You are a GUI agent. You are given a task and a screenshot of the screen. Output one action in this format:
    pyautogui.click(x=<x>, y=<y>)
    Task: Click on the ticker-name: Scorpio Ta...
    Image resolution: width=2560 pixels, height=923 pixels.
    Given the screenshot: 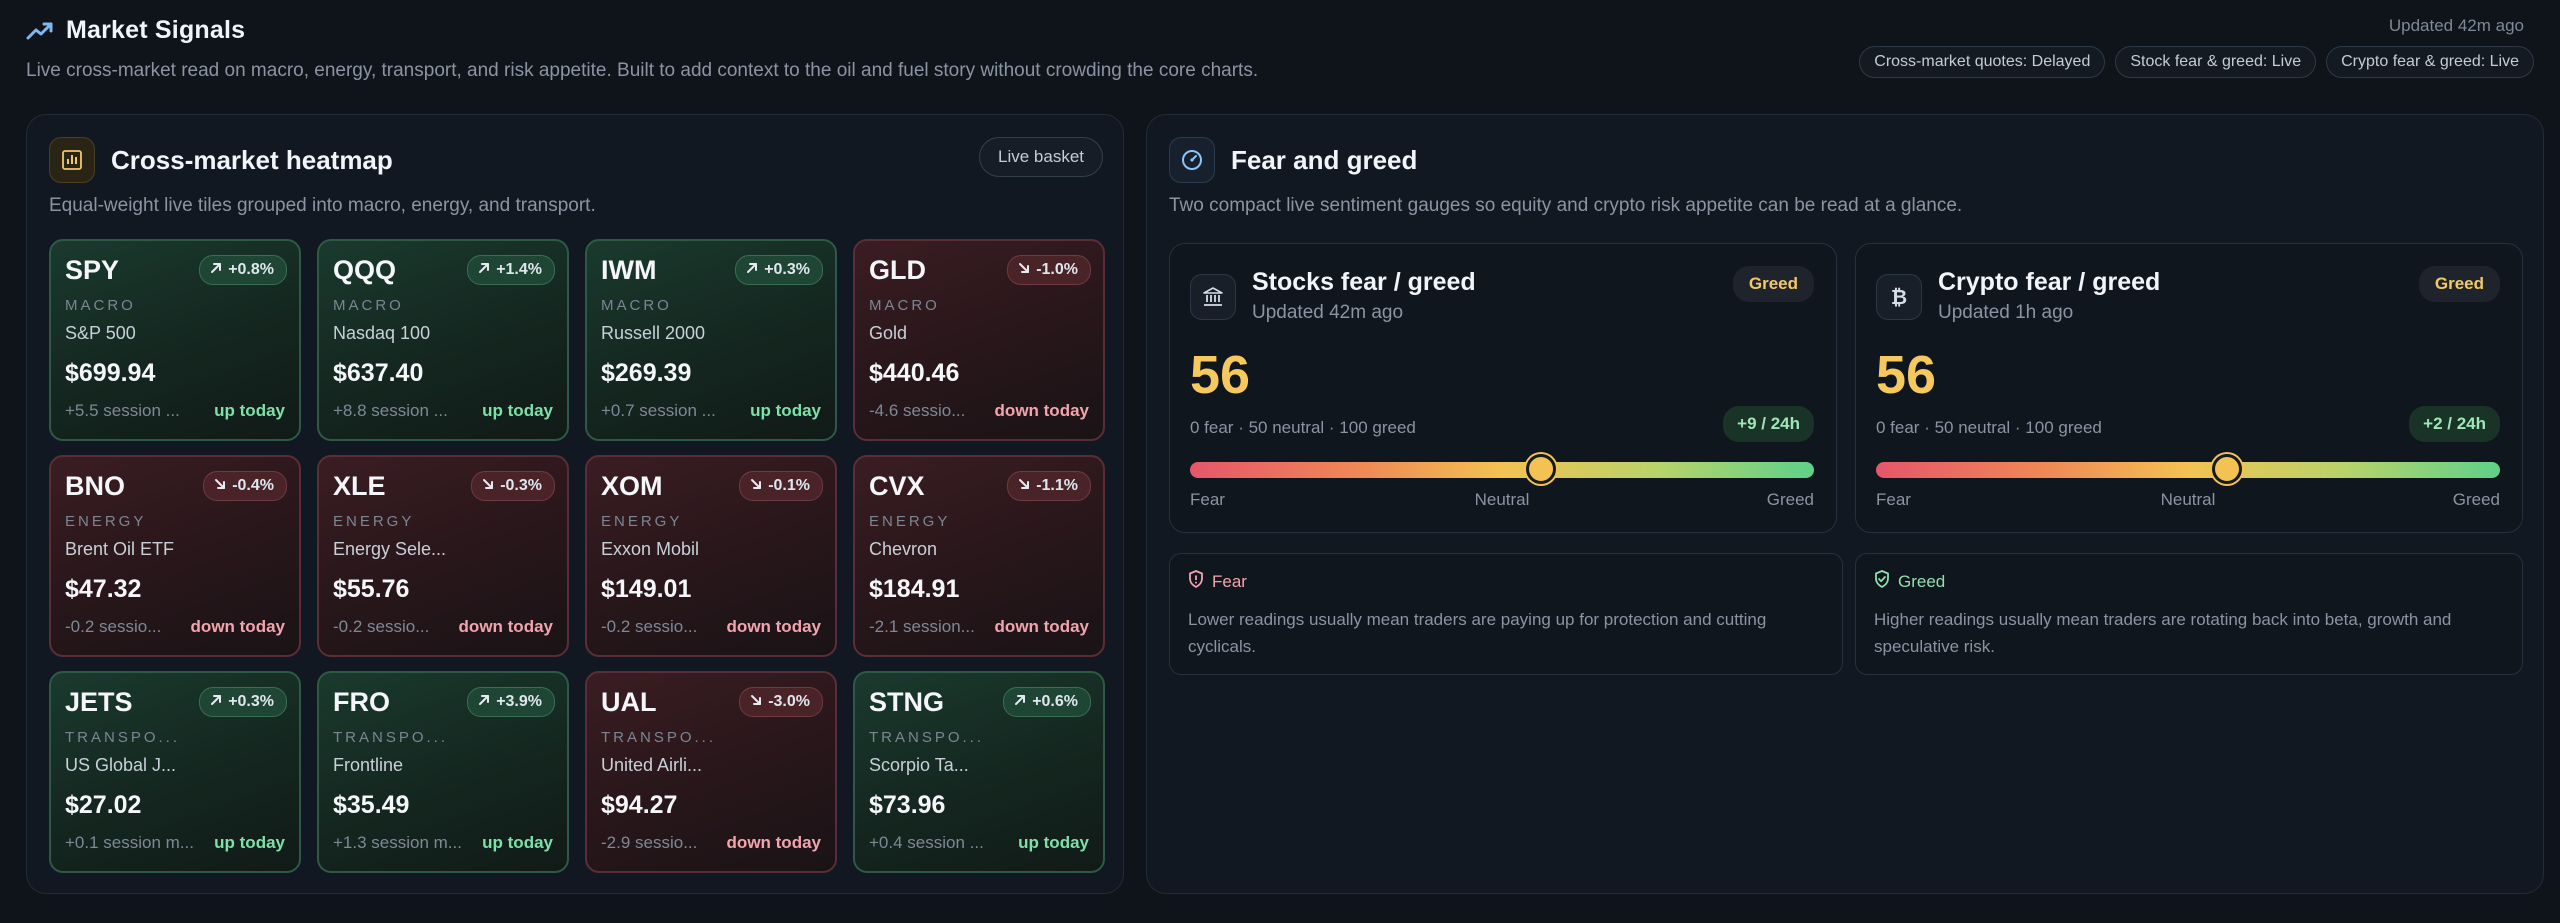 What is the action you would take?
    pyautogui.click(x=919, y=765)
    